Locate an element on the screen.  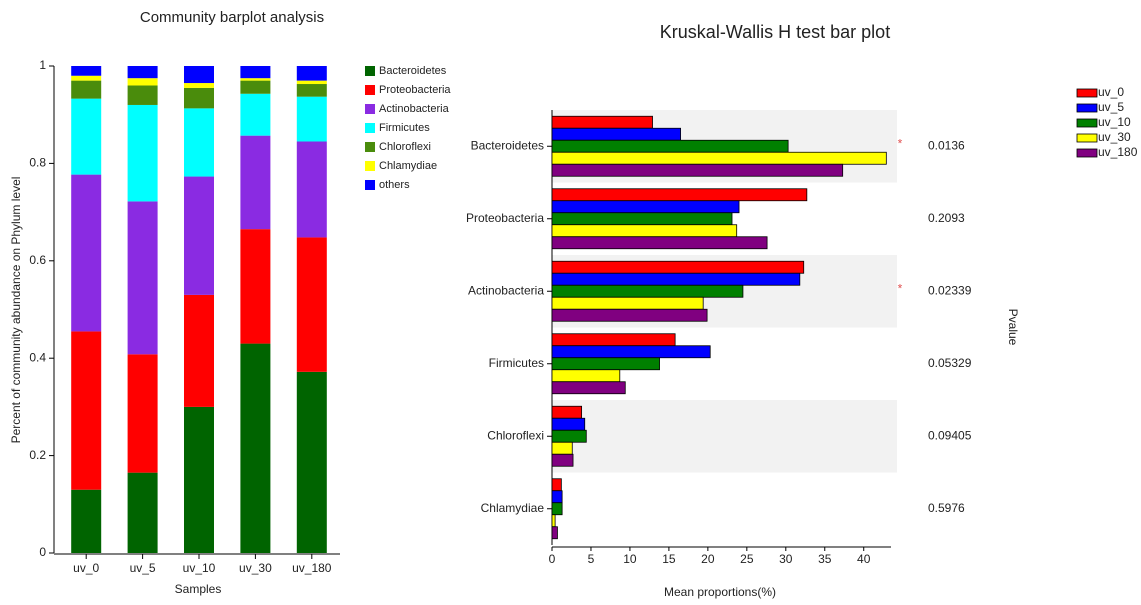
x-tick-label: 25 is located at coordinates (747, 559).